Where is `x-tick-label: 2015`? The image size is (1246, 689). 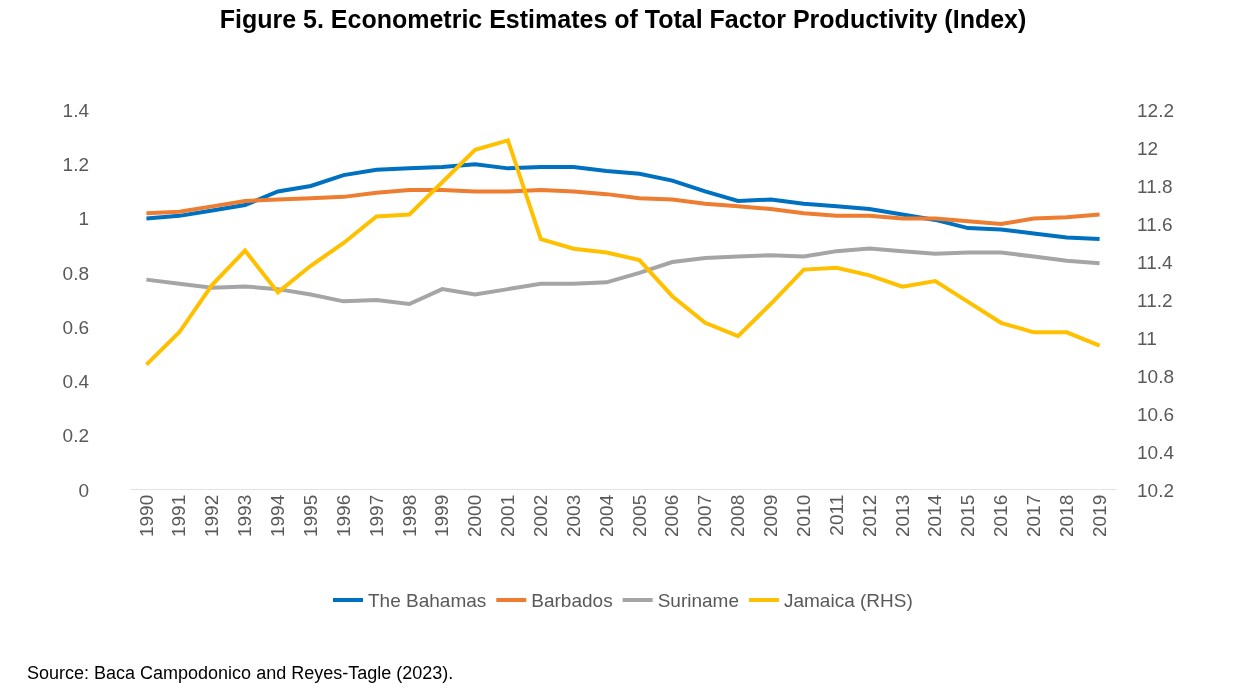 x-tick-label: 2015 is located at coordinates (968, 516).